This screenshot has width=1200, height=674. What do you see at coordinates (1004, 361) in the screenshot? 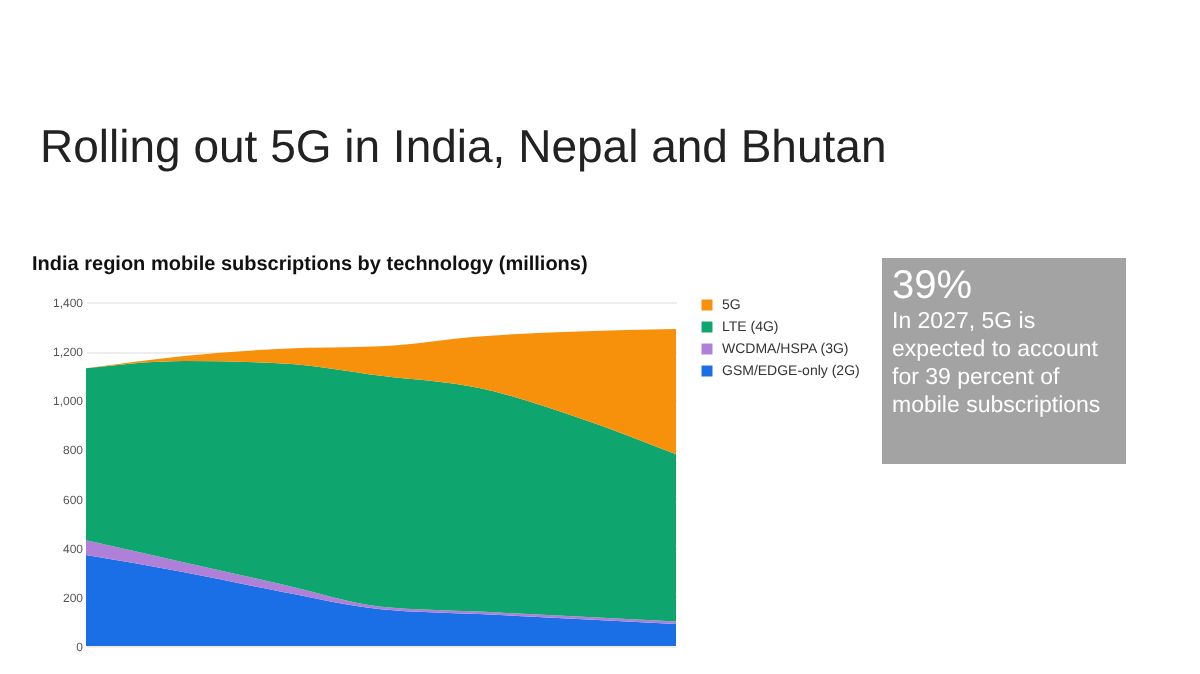
I see `text-card: 39% In 2027, 5G is expected to account for 39 percent of mobile subscriptions` at bounding box center [1004, 361].